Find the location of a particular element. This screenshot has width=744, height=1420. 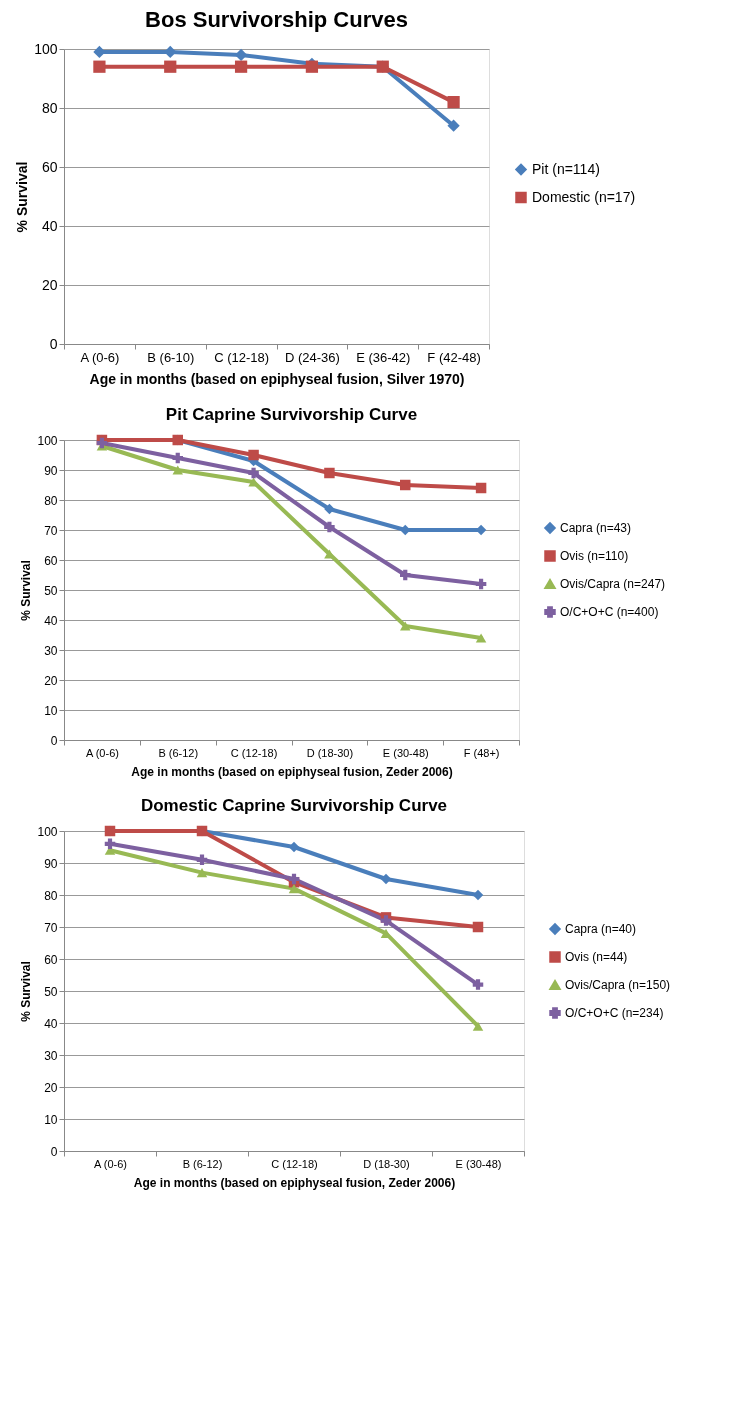

legend-label: Ovis/Capra (n=247) is located at coordinates (613, 584).